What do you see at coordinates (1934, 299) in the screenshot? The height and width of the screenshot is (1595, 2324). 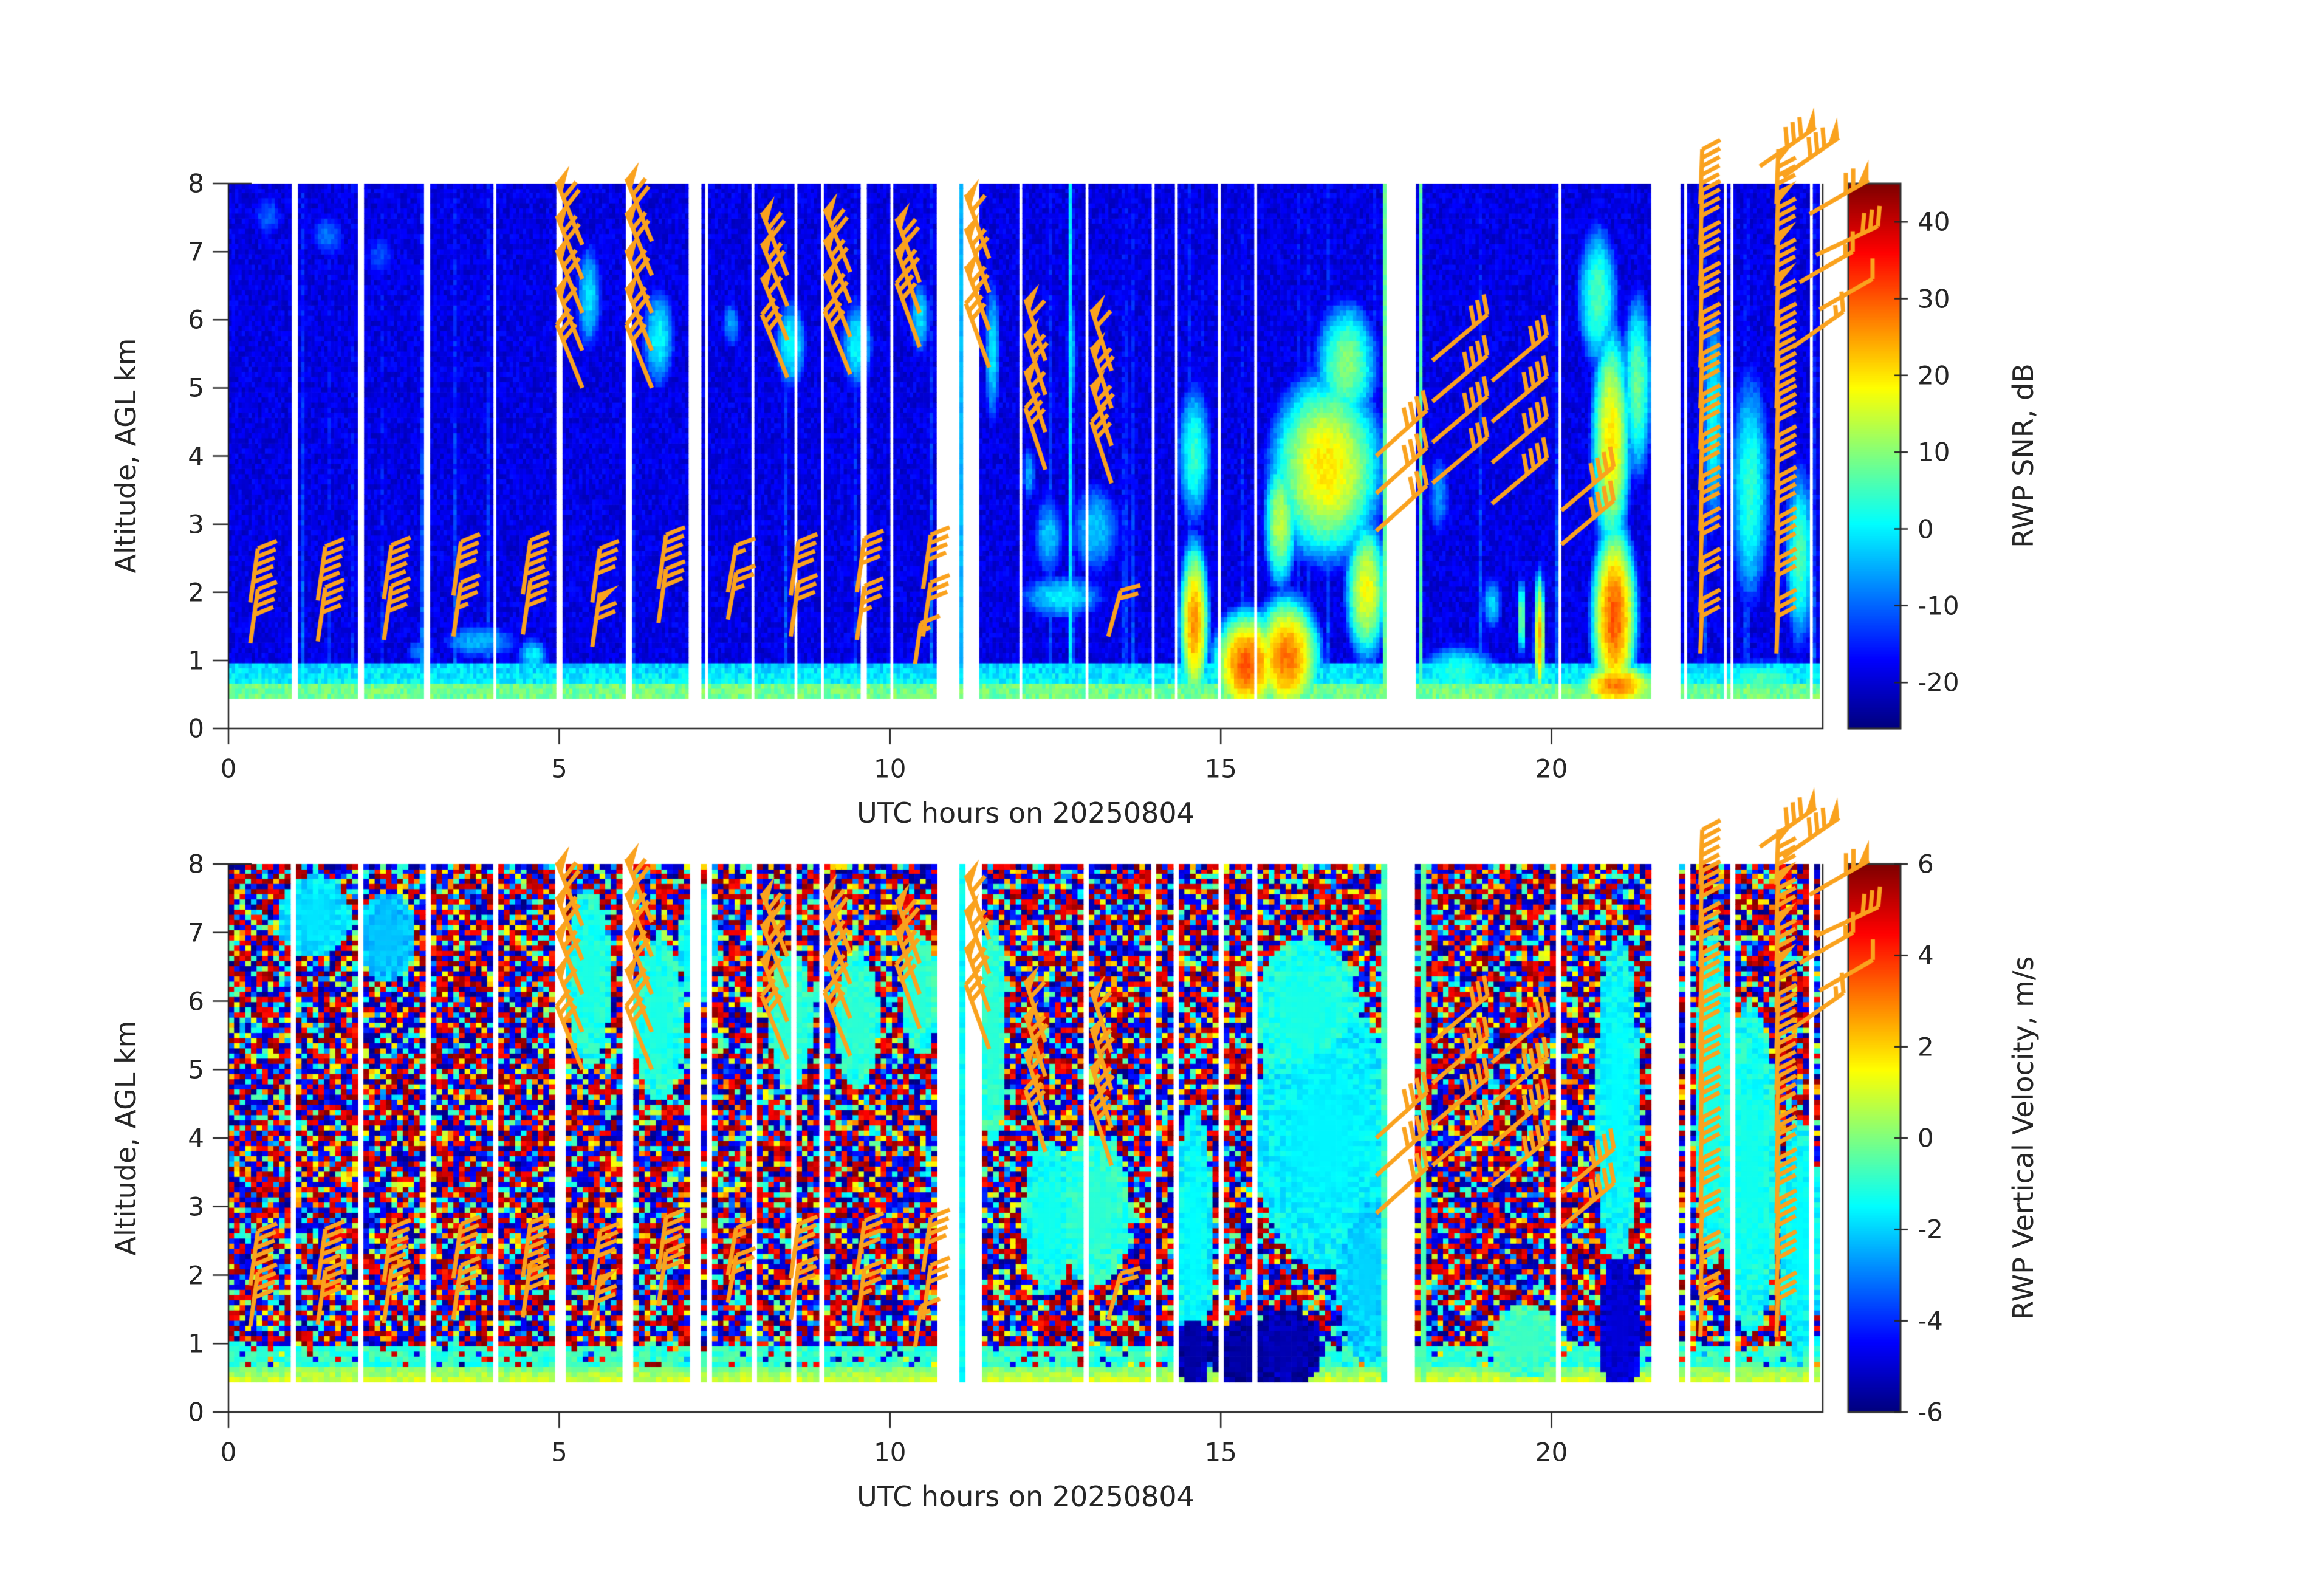 I see `colorbar-tick-label: 30` at bounding box center [1934, 299].